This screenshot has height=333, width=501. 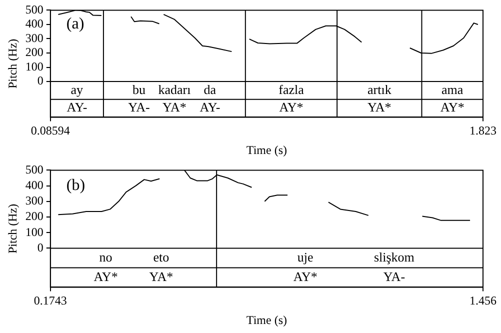 What do you see at coordinates (483, 301) in the screenshot?
I see `x-tick-label: 1.456` at bounding box center [483, 301].